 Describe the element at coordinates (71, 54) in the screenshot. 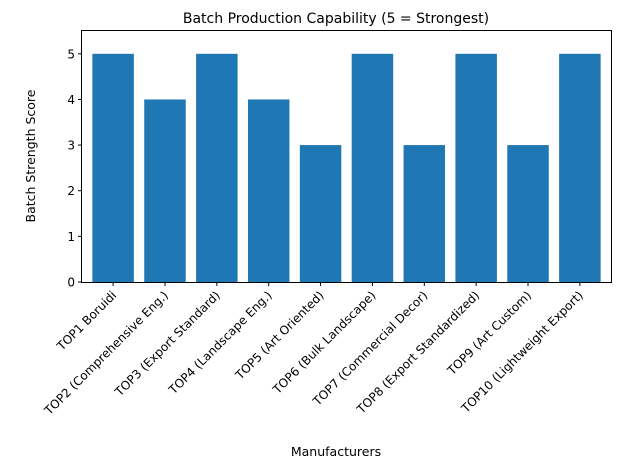

I see `y-tick-label: 5` at that location.